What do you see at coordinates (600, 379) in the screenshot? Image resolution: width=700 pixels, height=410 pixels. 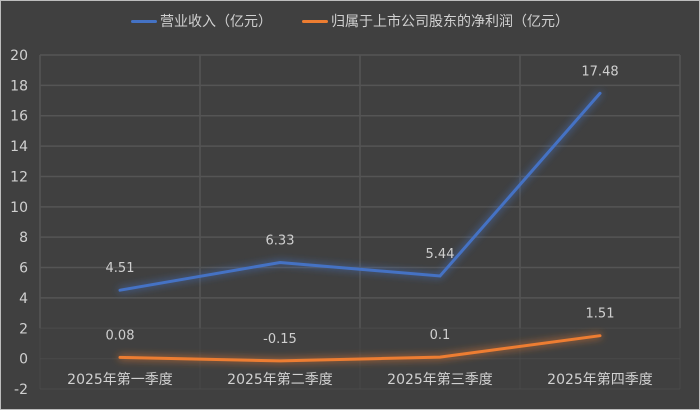 I see `x-tick-label: 2025年第四季度` at bounding box center [600, 379].